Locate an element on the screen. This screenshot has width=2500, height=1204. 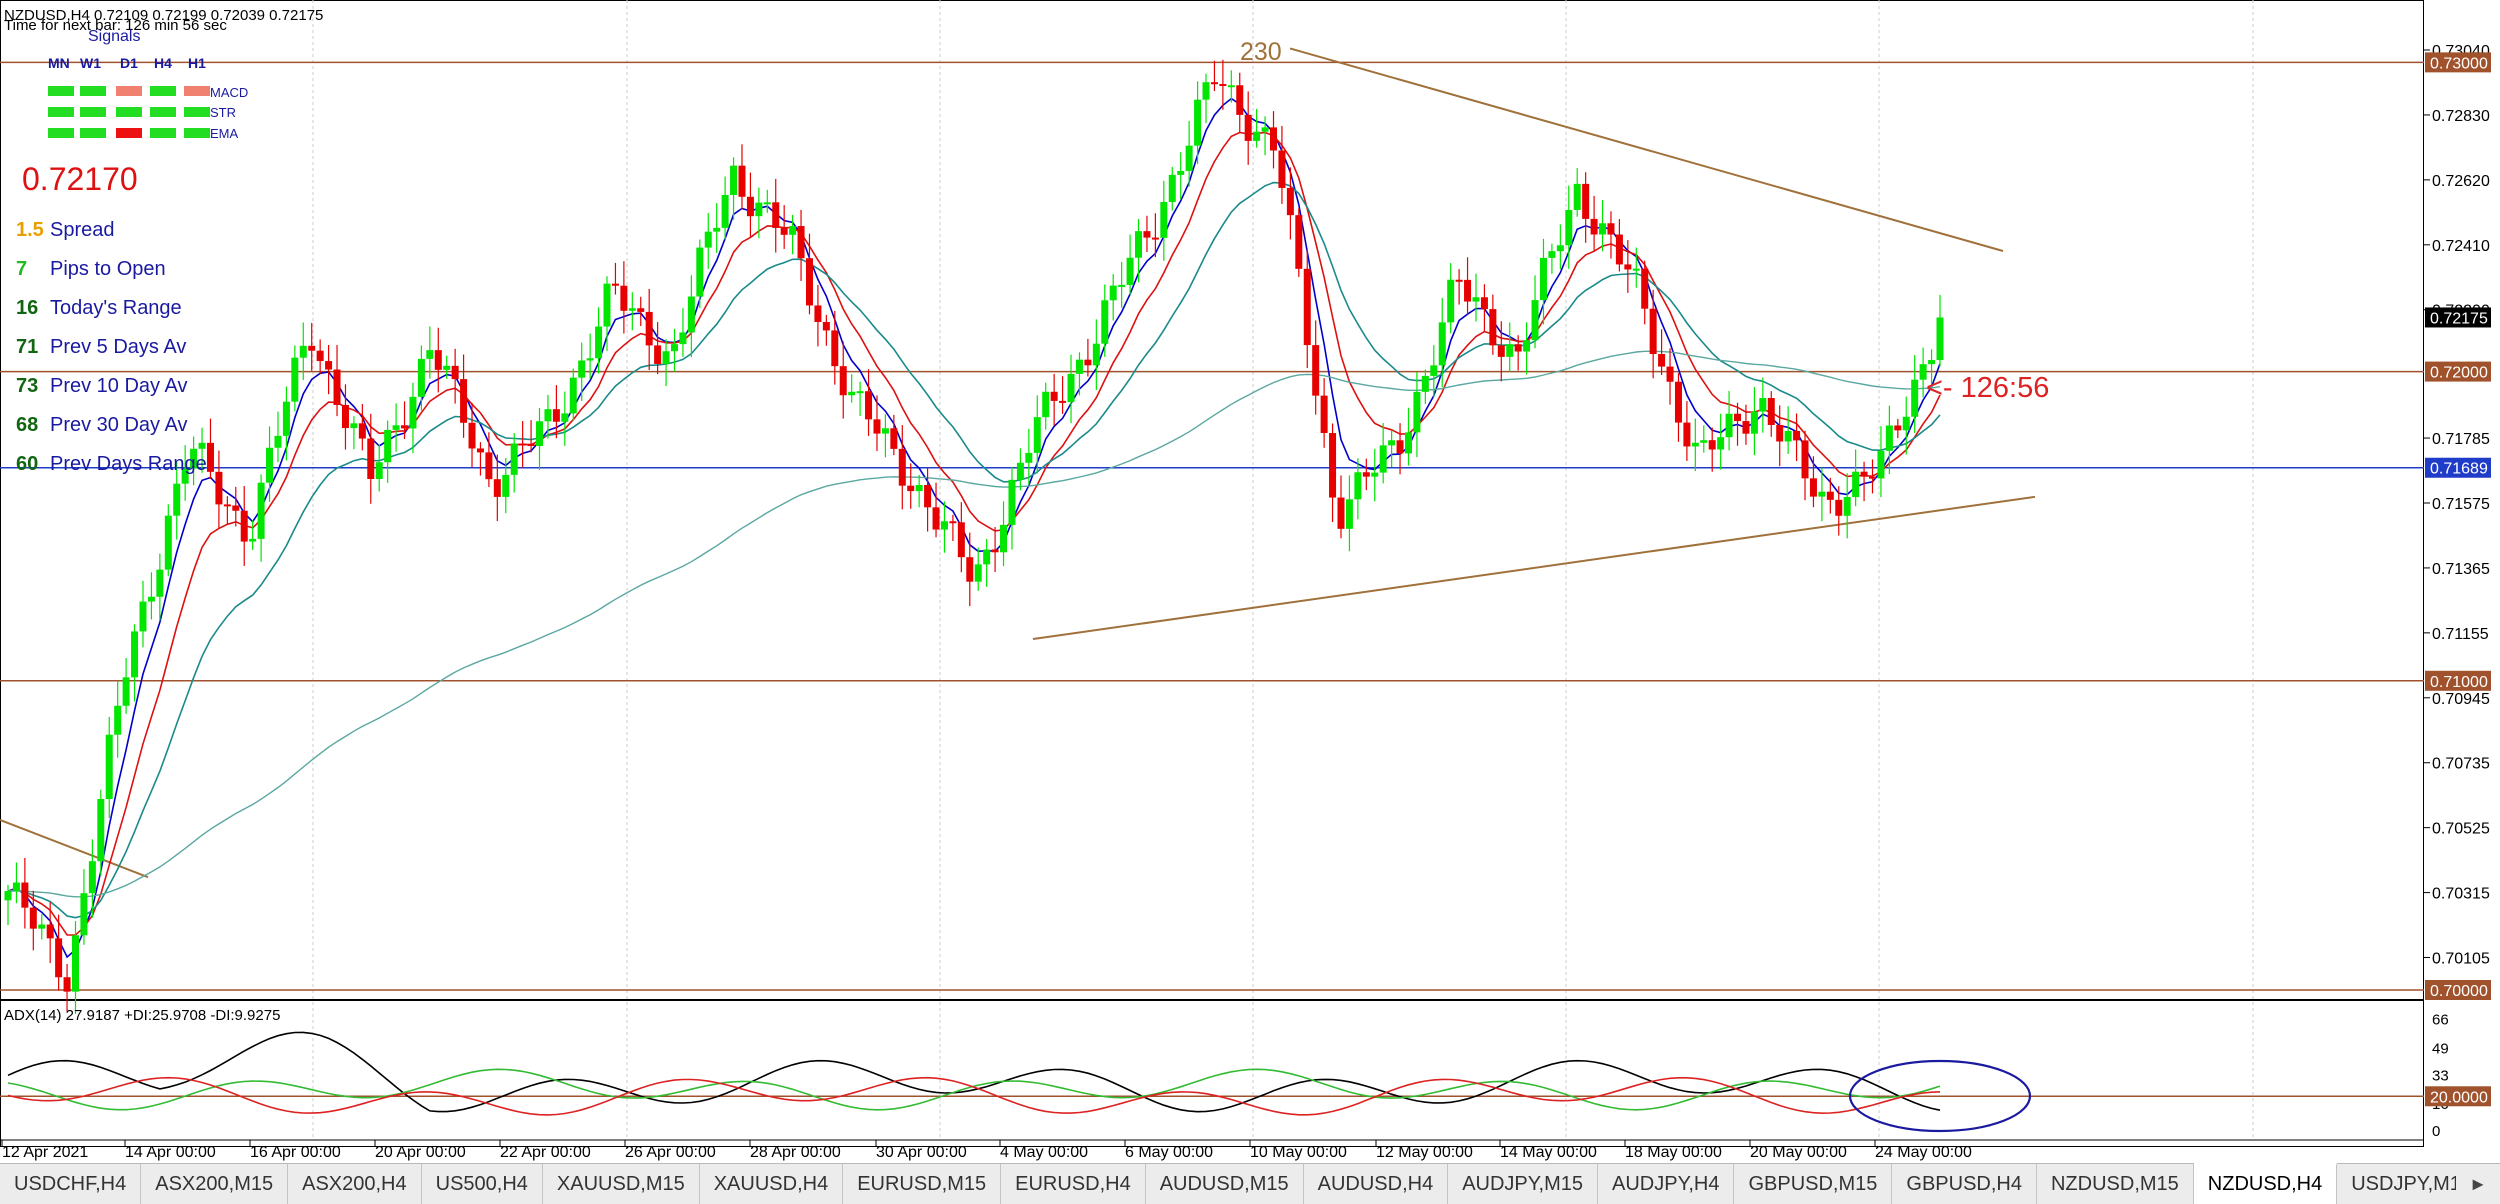
signal-row-macd-label: MACD is located at coordinates (229, 92).